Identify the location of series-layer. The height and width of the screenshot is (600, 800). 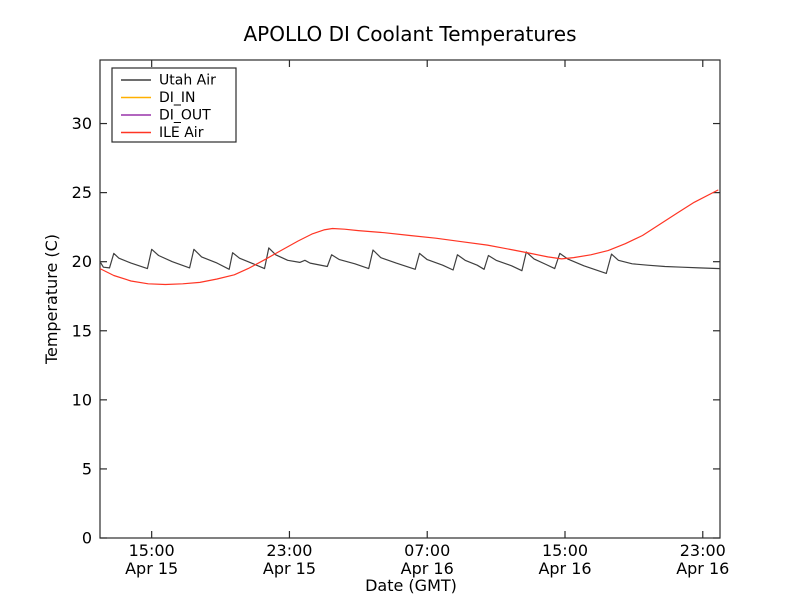
(410, 237).